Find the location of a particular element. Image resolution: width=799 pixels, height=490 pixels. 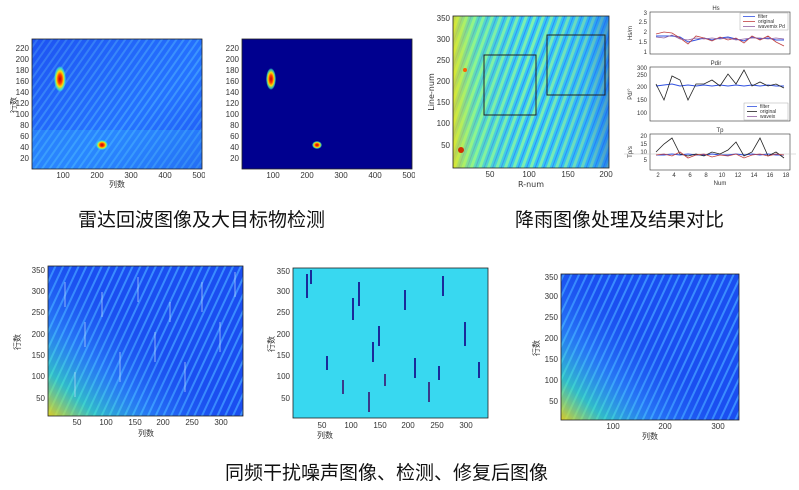

ytick: 120 is located at coordinates (233, 103).